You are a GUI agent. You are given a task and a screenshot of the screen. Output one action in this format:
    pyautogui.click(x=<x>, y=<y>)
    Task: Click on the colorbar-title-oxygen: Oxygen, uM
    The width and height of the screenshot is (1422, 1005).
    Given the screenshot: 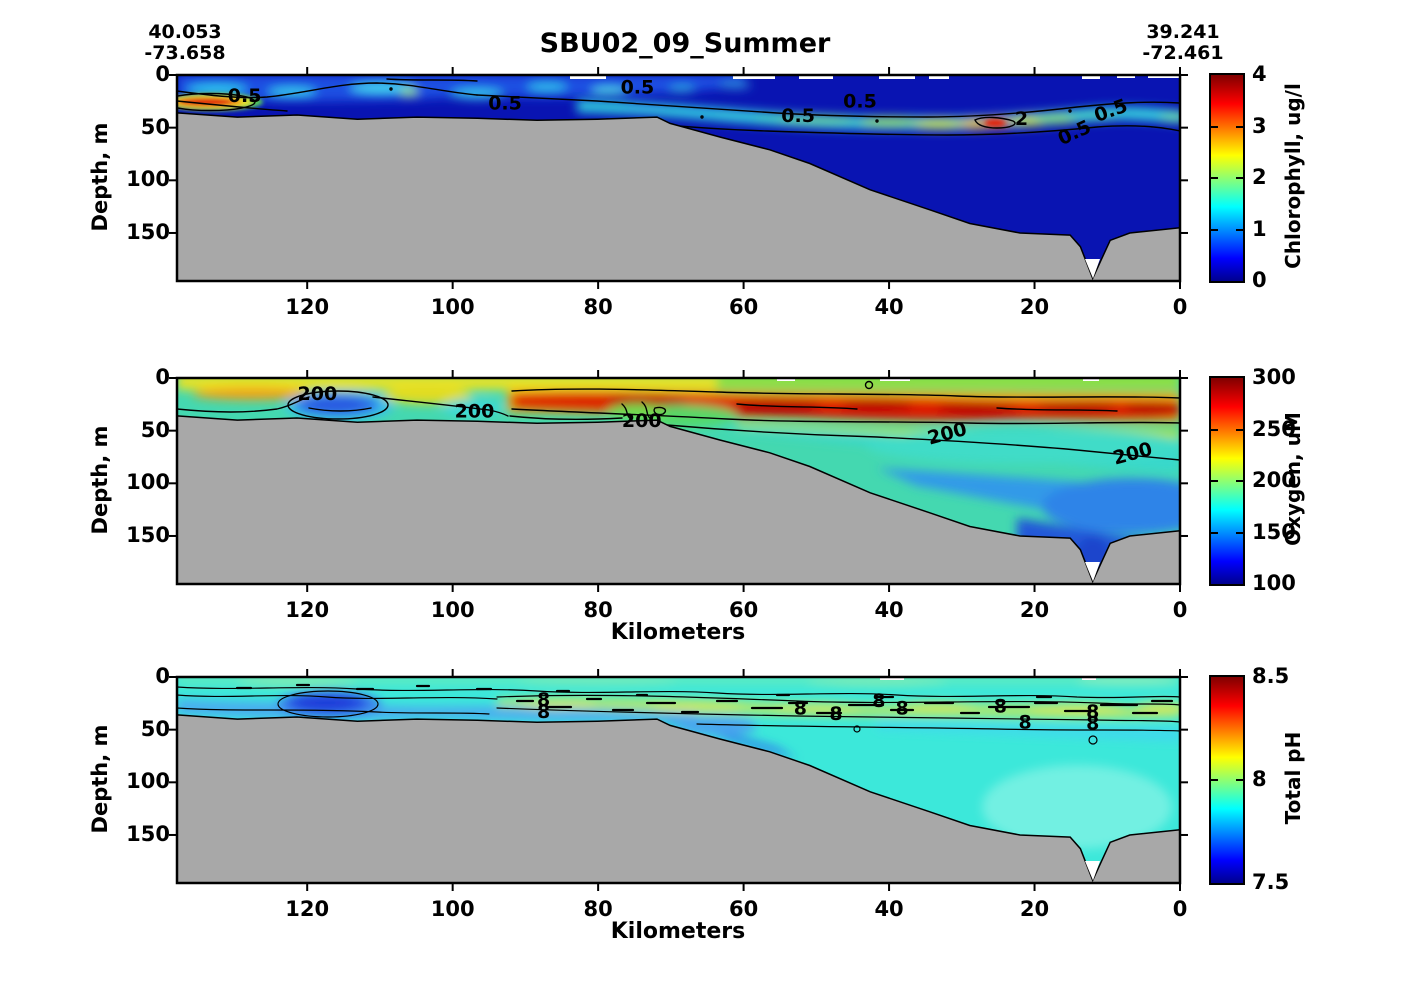 What is the action you would take?
    pyautogui.click(x=1293, y=479)
    